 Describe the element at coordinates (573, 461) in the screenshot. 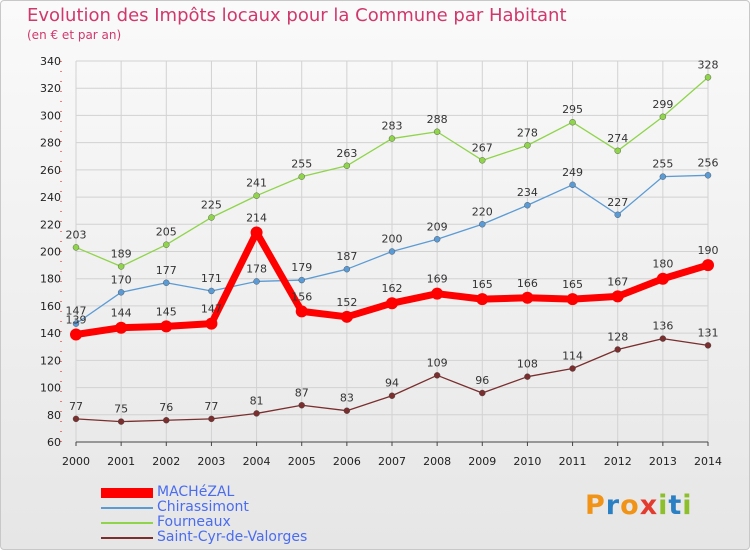

I see `x-tick-label: 2011` at that location.